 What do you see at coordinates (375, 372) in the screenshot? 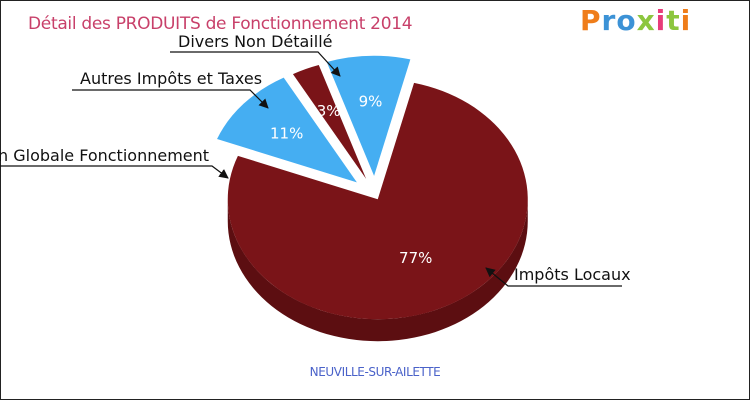
I see `commune-name: NEUVILLE-SUR-AILETTE` at bounding box center [375, 372].